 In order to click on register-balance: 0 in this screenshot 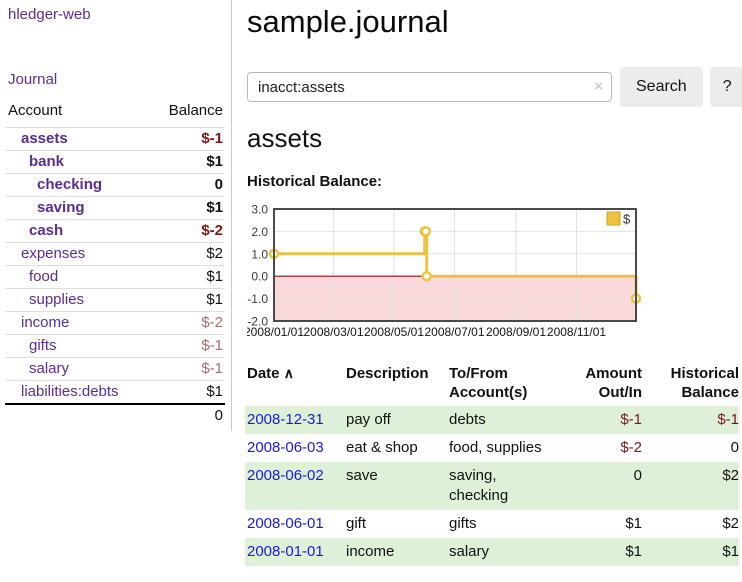, I will do `click(734, 447)`.